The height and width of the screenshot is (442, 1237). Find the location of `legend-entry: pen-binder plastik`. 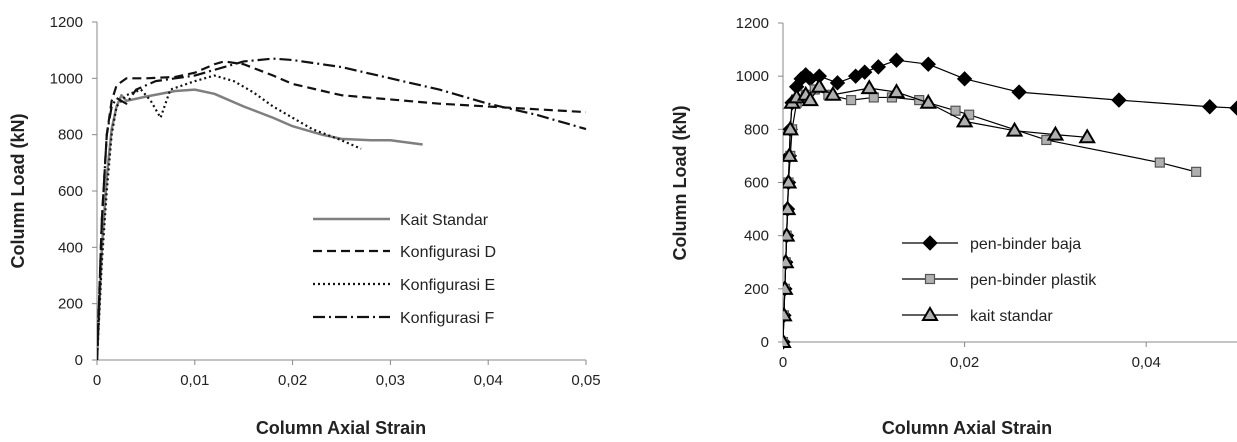

legend-entry: pen-binder plastik is located at coordinates (999, 280).